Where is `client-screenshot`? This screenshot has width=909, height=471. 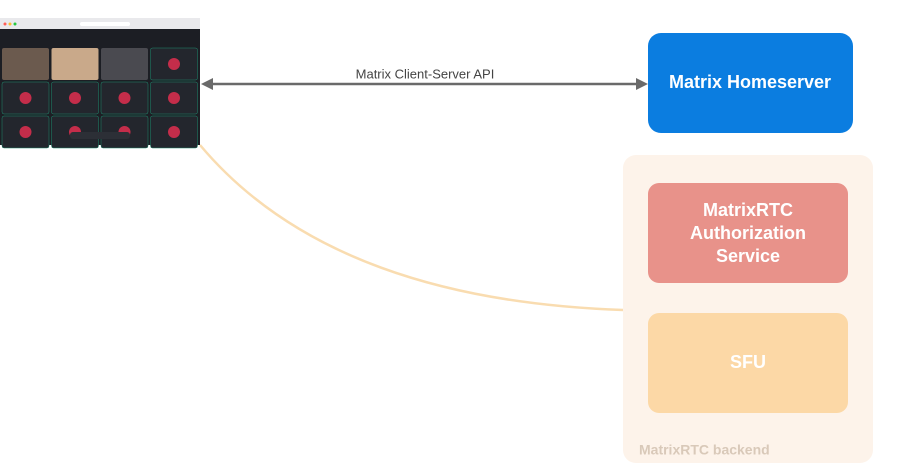
client-screenshot is located at coordinates (100, 83).